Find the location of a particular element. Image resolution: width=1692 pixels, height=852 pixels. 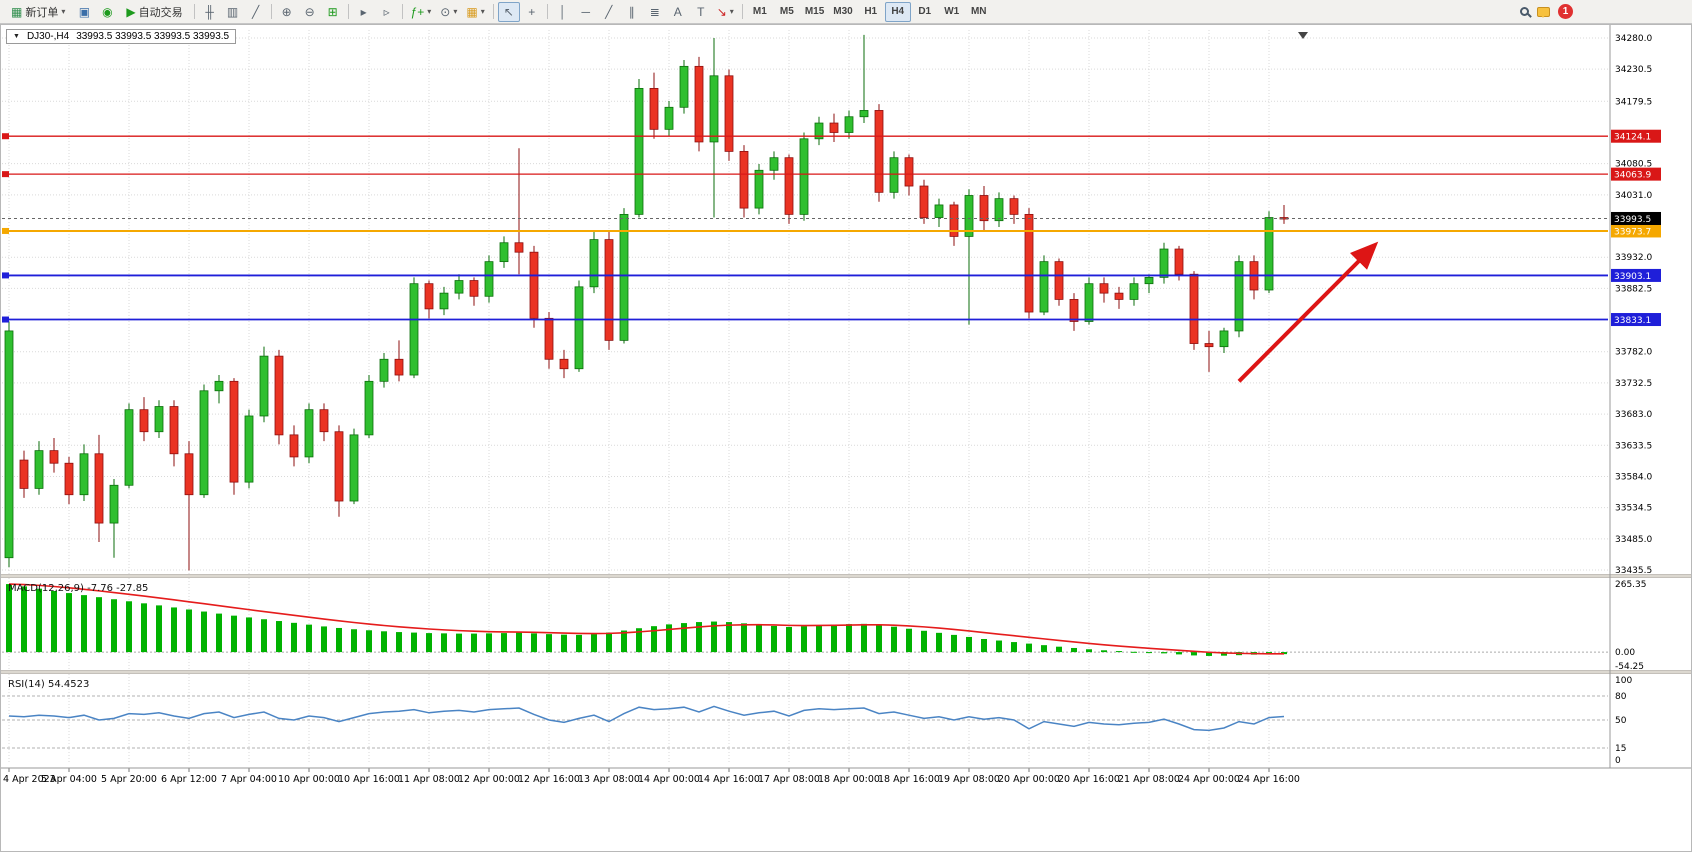

trend-arrow-annotation is located at coordinates (1308, 312).